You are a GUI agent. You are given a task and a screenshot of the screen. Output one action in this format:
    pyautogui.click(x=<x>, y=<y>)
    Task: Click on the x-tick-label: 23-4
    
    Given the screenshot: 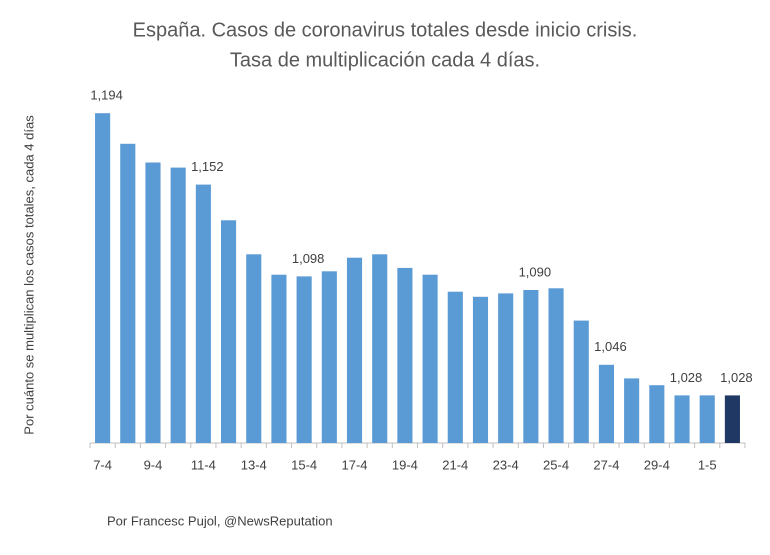 What is the action you would take?
    pyautogui.click(x=506, y=464)
    